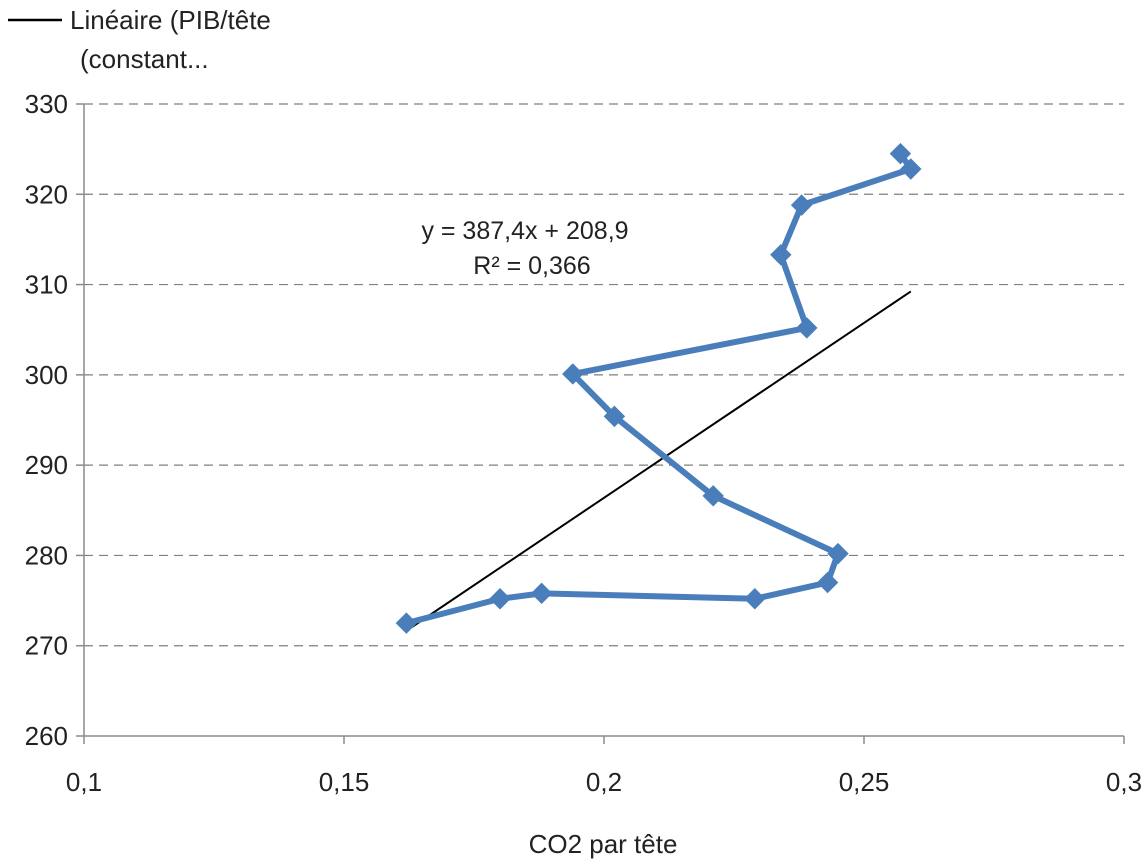 The image size is (1144, 861). What do you see at coordinates (603, 844) in the screenshot?
I see `x-axis-title: CO2 par tête` at bounding box center [603, 844].